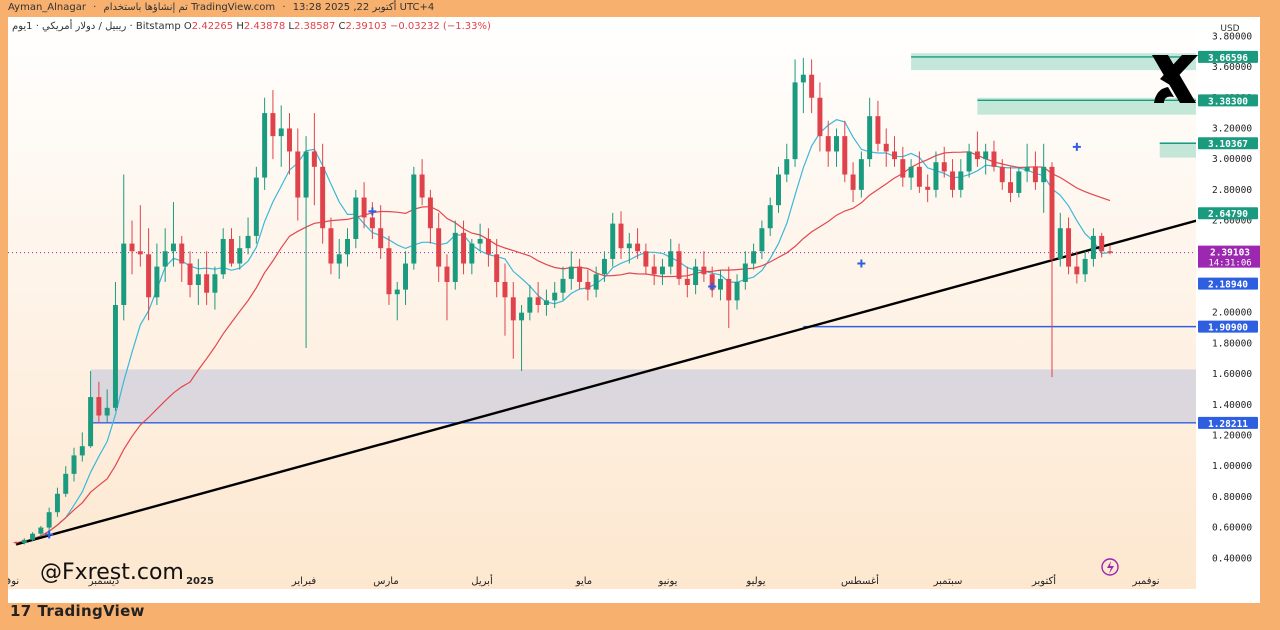  I want to click on countdown-label: 14:31:06, so click(1229, 264).